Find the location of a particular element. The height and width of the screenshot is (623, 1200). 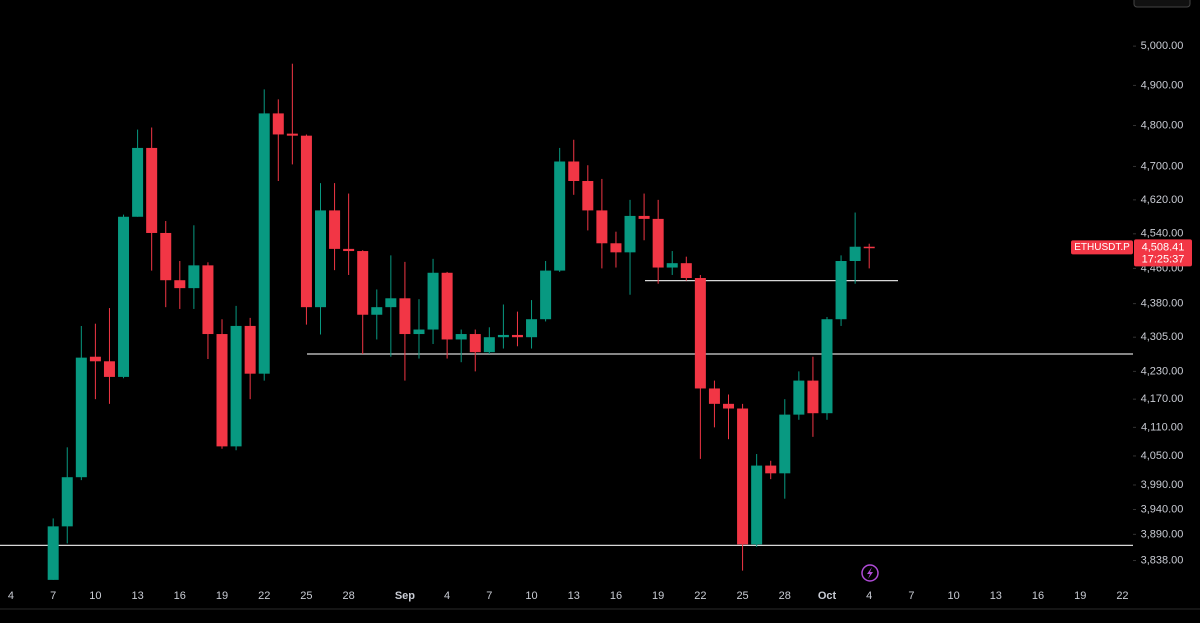

y-tick-label: 4,050.00 is located at coordinates (1162, 456).